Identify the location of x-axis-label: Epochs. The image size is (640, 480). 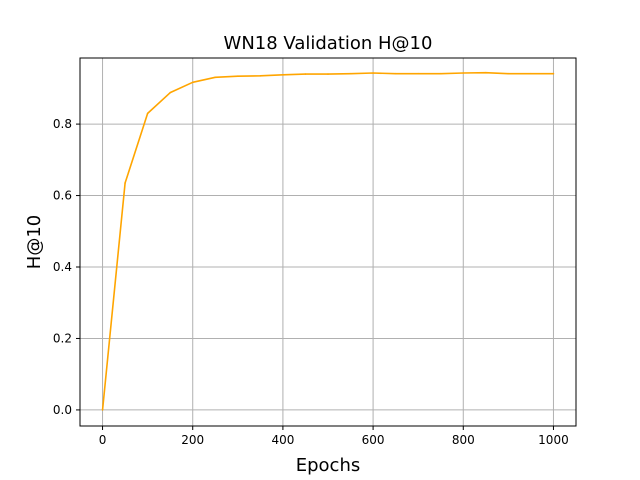
(328, 465).